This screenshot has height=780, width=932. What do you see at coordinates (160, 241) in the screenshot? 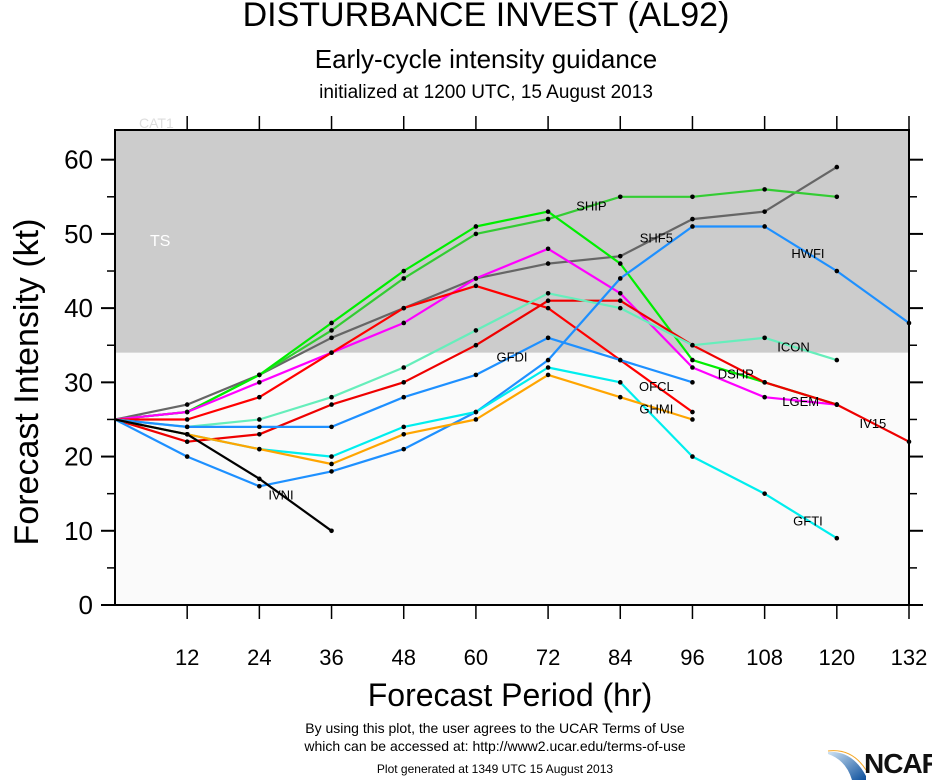
I see `band-label-ts: TS` at bounding box center [160, 241].